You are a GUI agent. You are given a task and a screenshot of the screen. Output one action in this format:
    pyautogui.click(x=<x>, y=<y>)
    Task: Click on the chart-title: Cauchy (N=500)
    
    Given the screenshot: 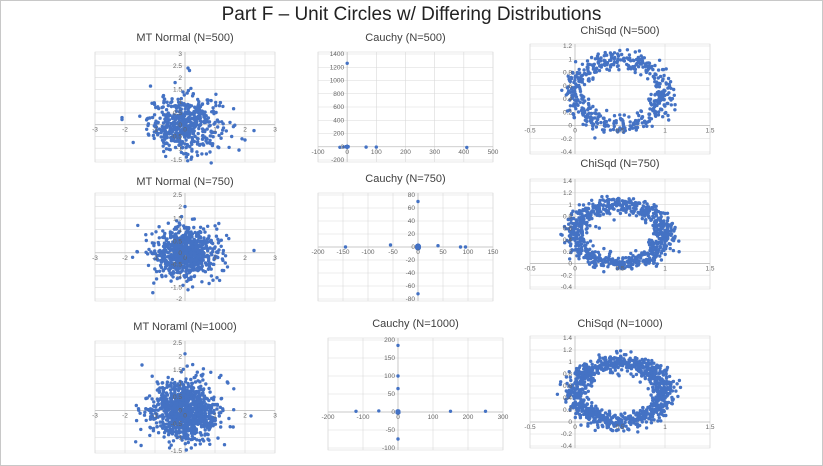 What is the action you would take?
    pyautogui.click(x=405, y=38)
    